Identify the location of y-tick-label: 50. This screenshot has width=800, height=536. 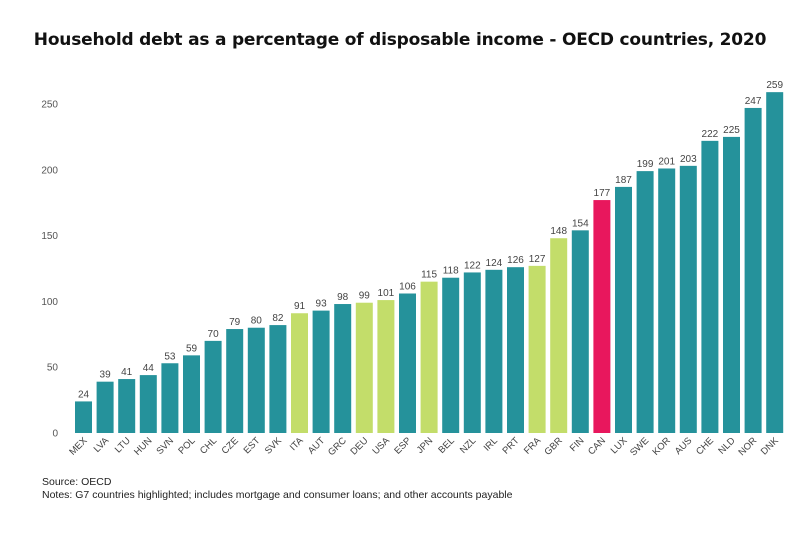
(53, 368).